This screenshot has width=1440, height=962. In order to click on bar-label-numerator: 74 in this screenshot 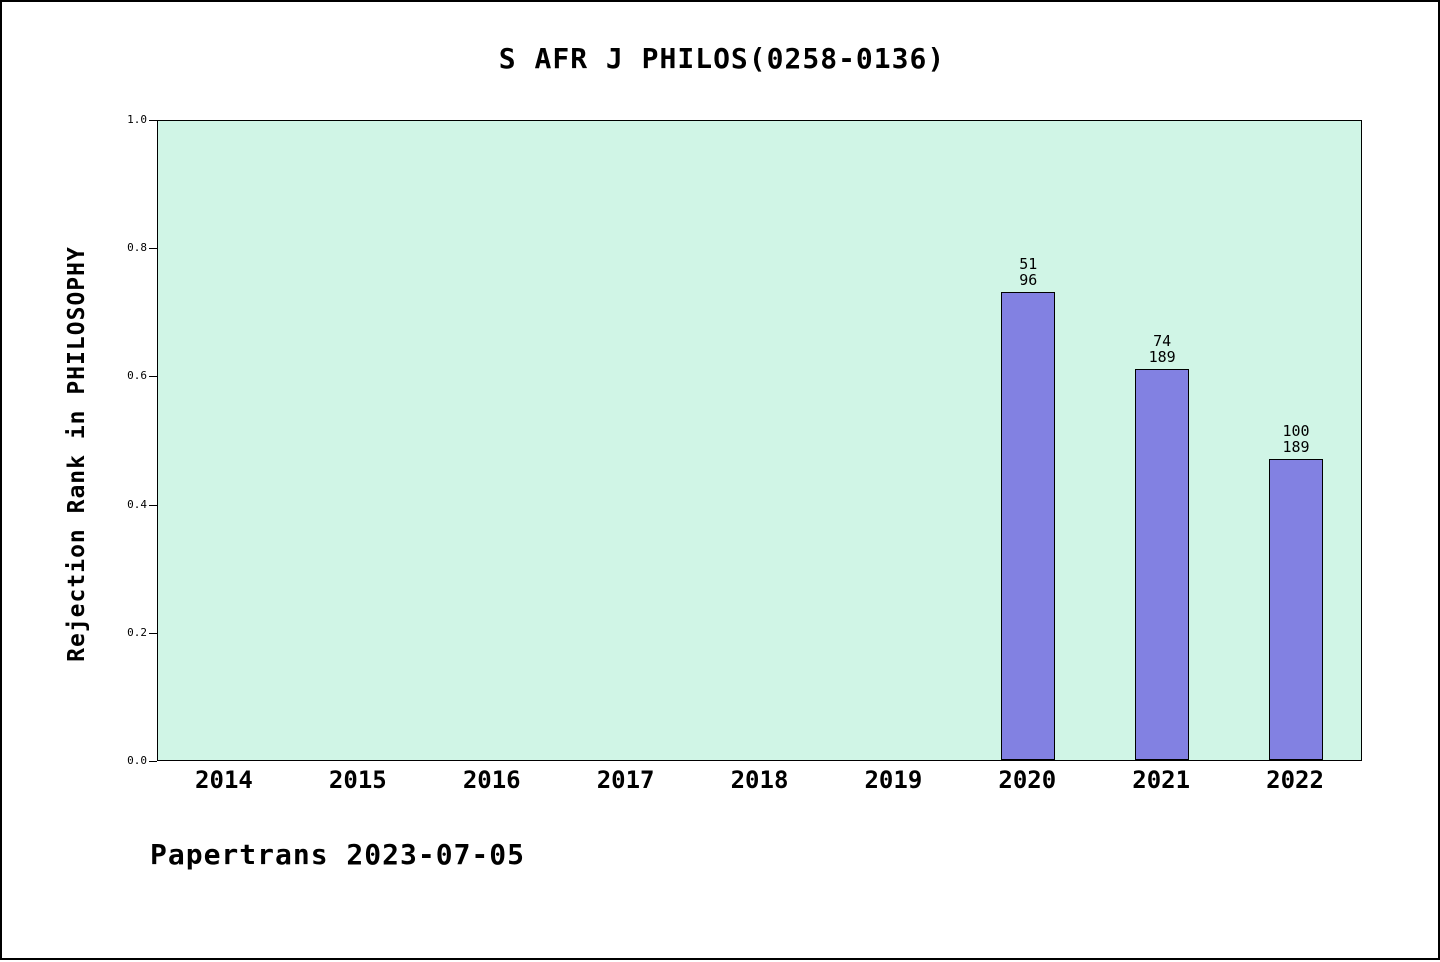, I will do `click(1162, 341)`.